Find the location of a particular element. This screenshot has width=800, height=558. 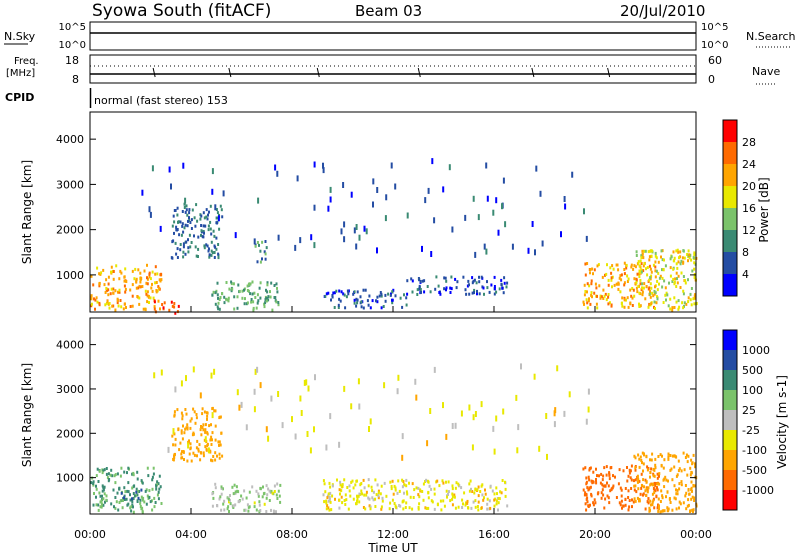

date-title: 20/Jul/2010 is located at coordinates (662, 11).